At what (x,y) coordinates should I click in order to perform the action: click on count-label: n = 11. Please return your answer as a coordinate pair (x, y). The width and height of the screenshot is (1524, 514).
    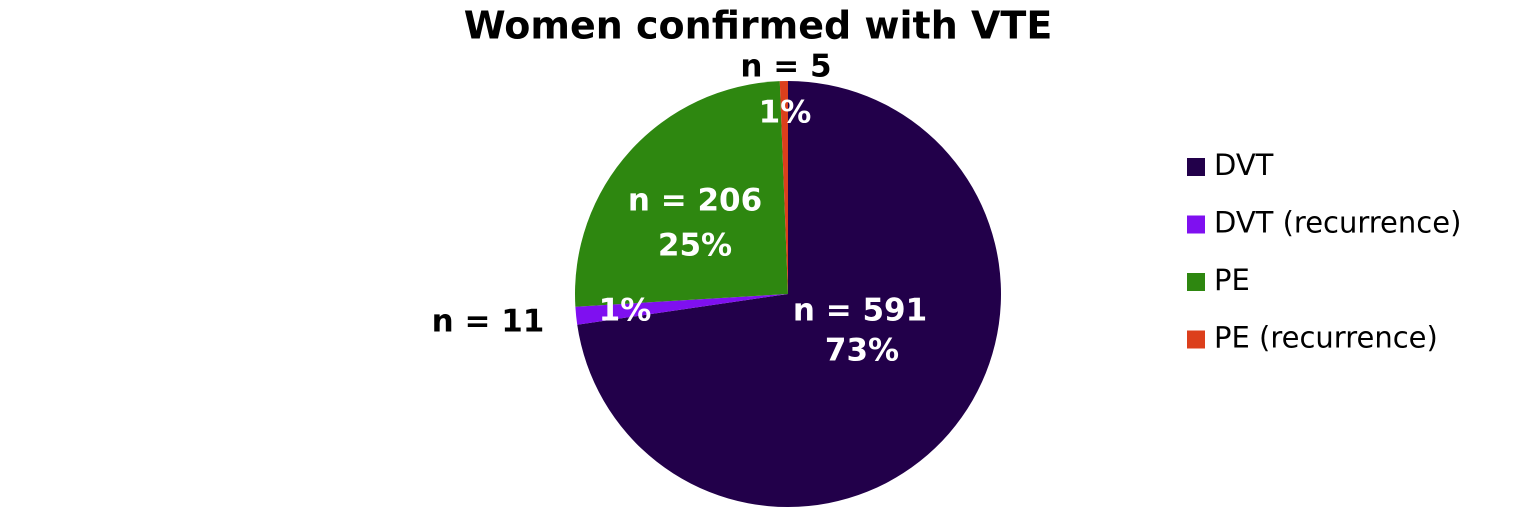
    Looking at the image, I should click on (488, 322).